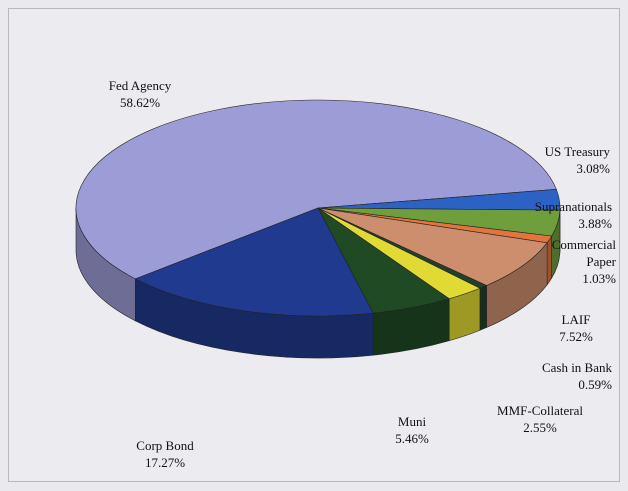  What do you see at coordinates (576, 336) in the screenshot?
I see `value-label: 7.52%` at bounding box center [576, 336].